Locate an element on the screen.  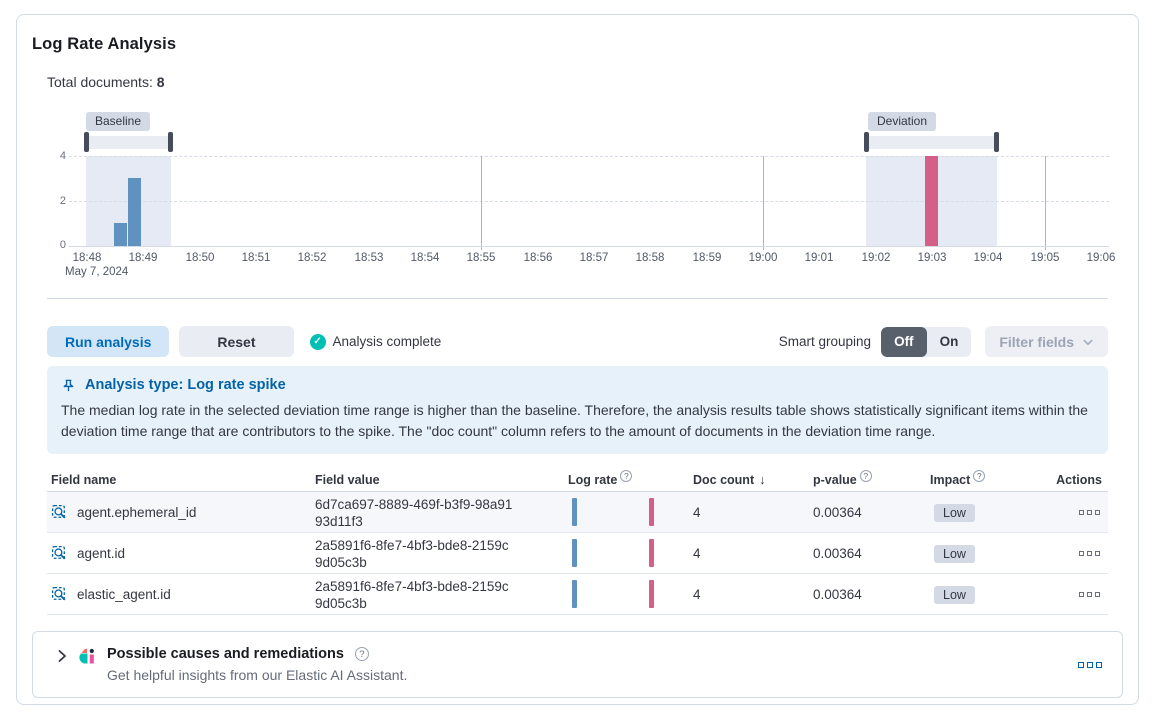
page-title: Log Rate Analysis is located at coordinates (104, 44).